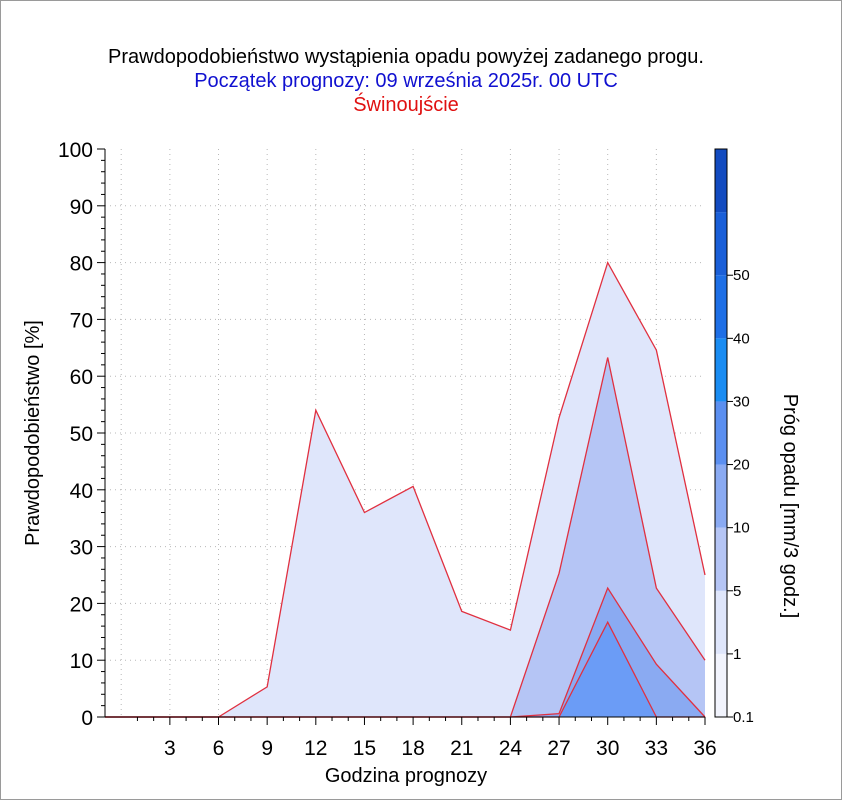 This screenshot has width=842, height=800. What do you see at coordinates (461, 748) in the screenshot?
I see `x-tick-label: 21` at bounding box center [461, 748].